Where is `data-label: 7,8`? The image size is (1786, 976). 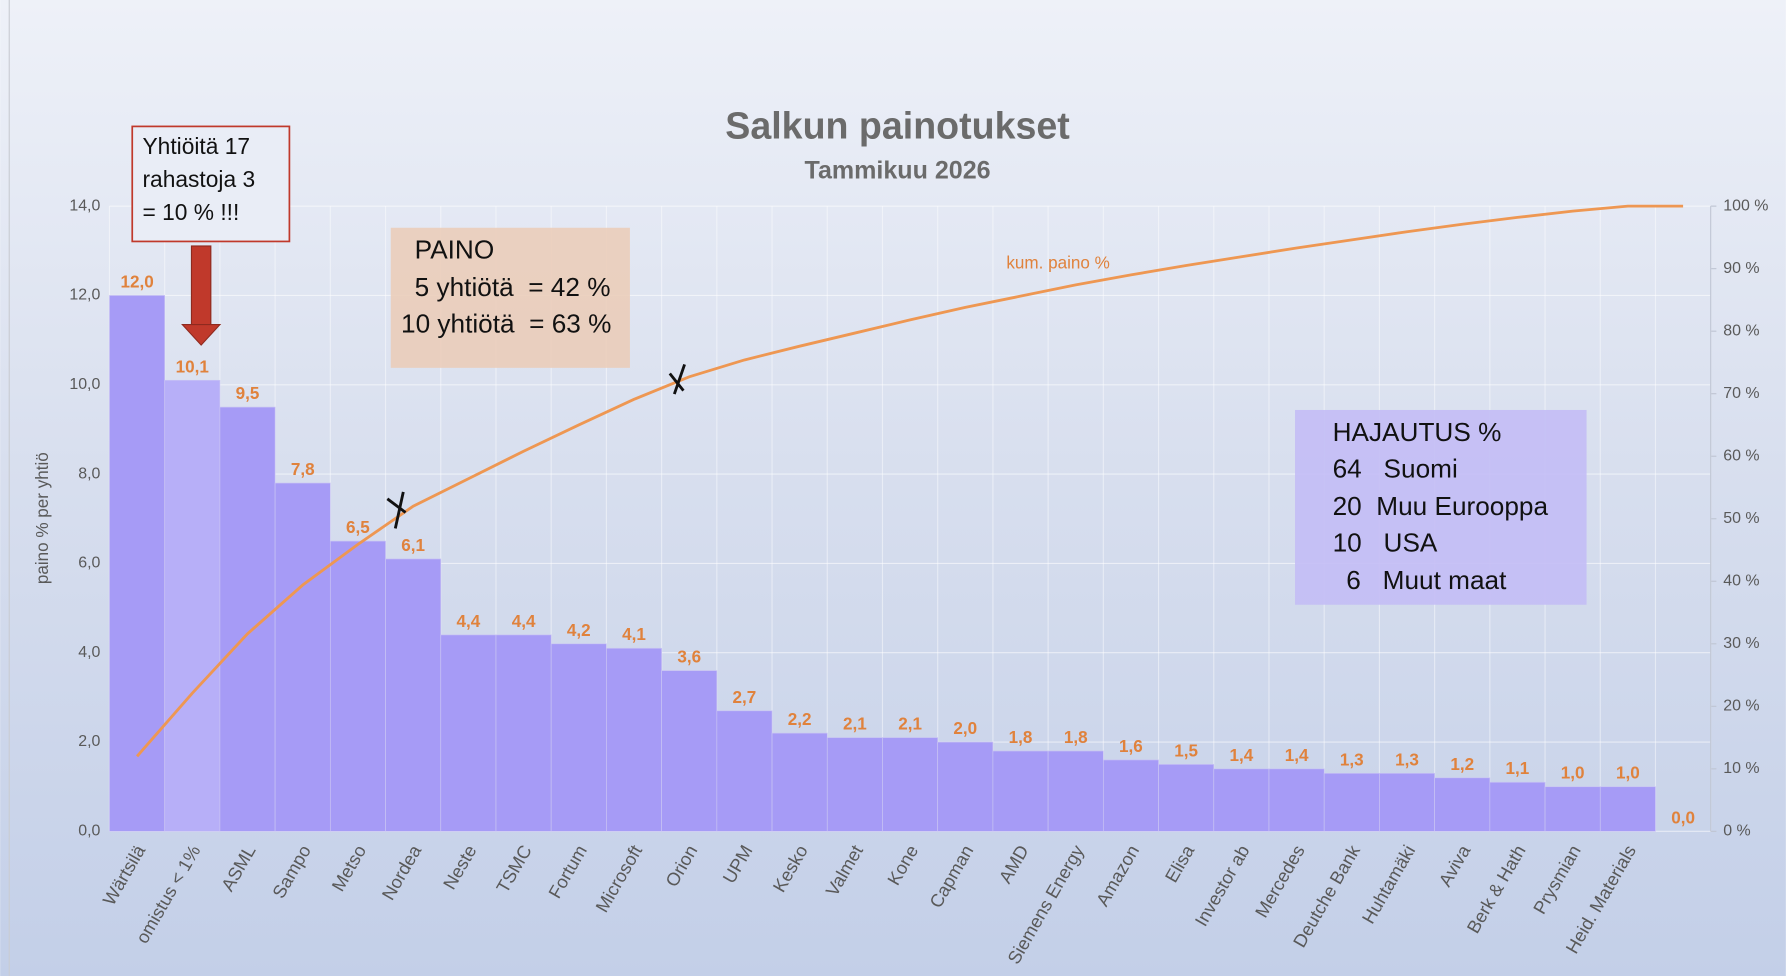 data-label: 7,8 is located at coordinates (303, 469).